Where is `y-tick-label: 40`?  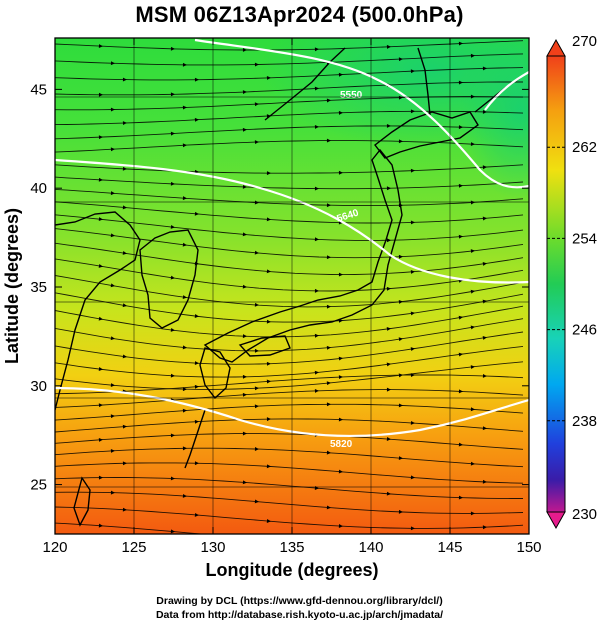
y-tick-label: 40 is located at coordinates (38, 188).